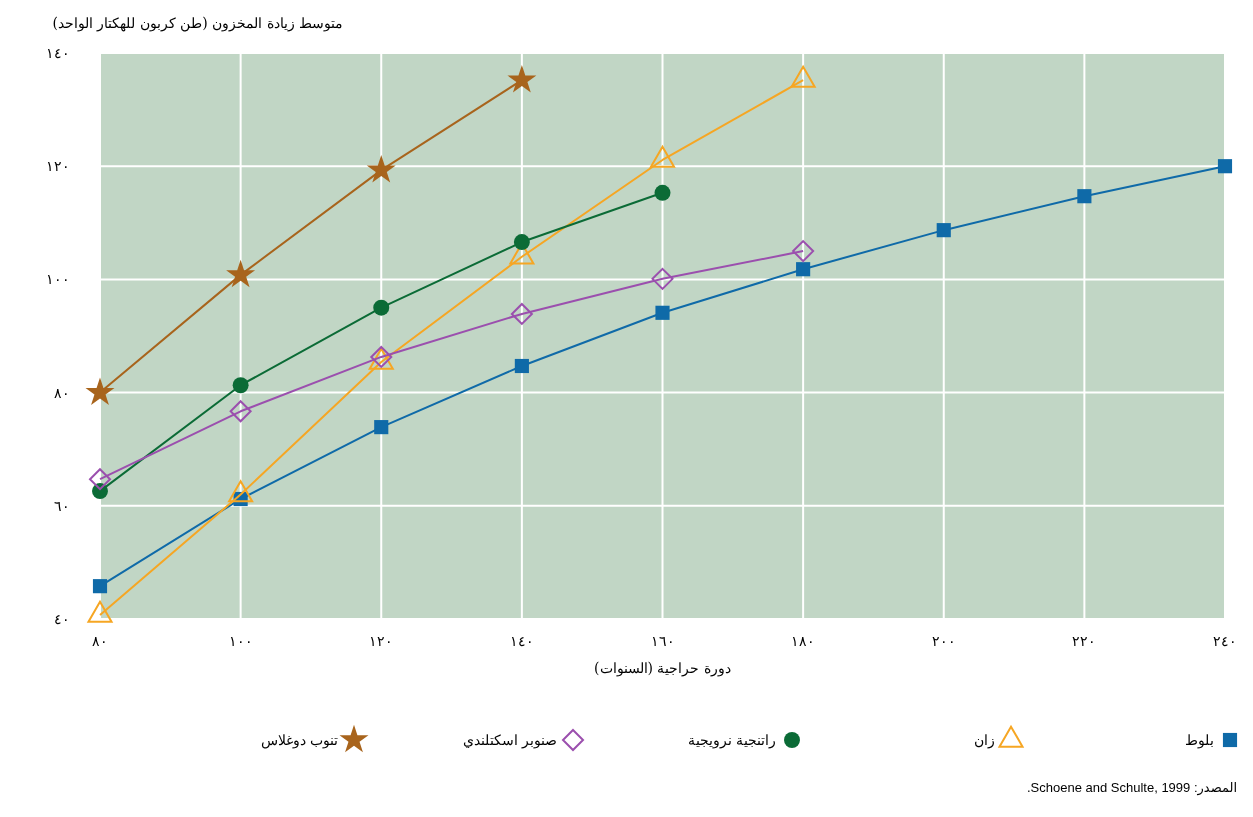 The height and width of the screenshot is (817, 1253). I want to click on x-axis-title: دورة حراجية (السنوات), so click(662, 668).